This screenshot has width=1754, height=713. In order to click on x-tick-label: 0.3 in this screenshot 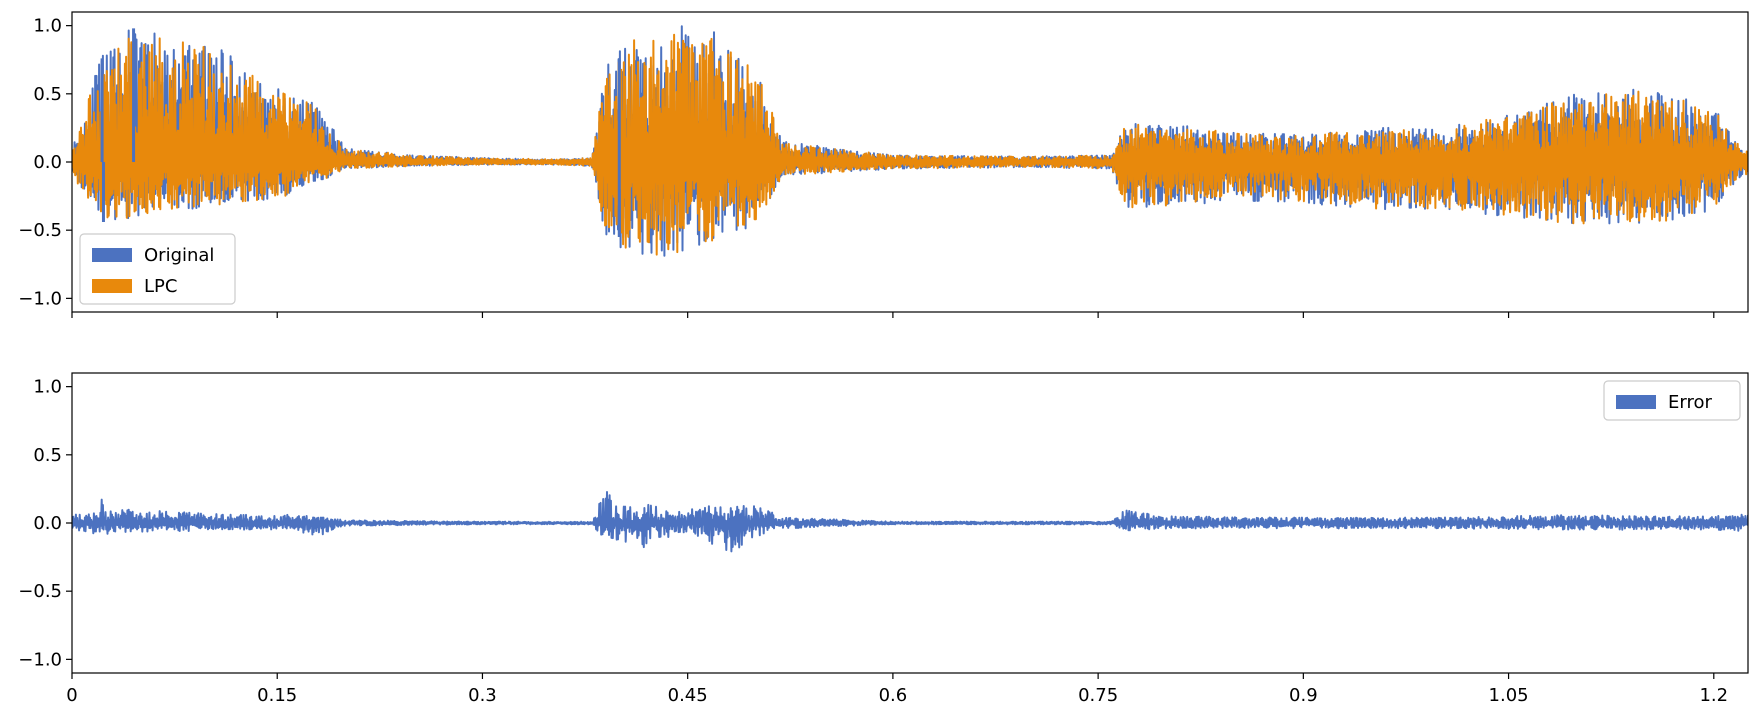, I will do `click(482, 695)`.